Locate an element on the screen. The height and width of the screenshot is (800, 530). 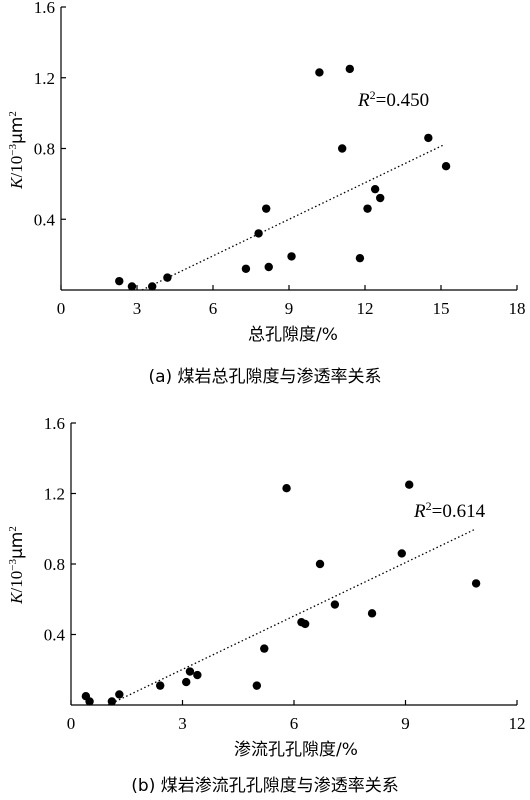
r-squared-annotation: R2=0.450 is located at coordinates (393, 99).